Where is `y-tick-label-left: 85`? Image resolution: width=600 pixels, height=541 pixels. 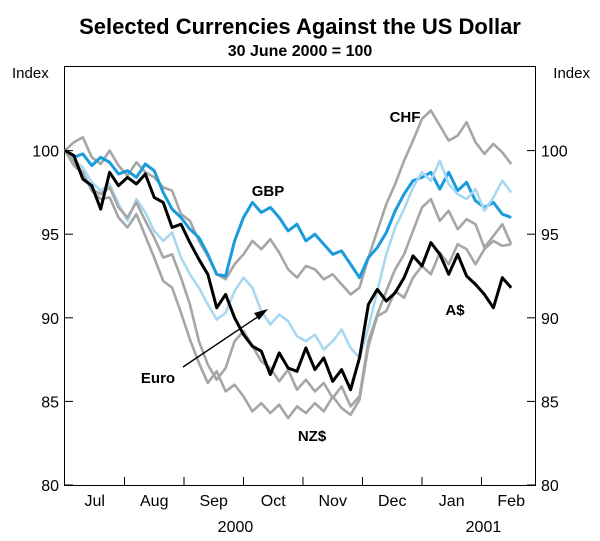
y-tick-label-left: 85 is located at coordinates (50, 402).